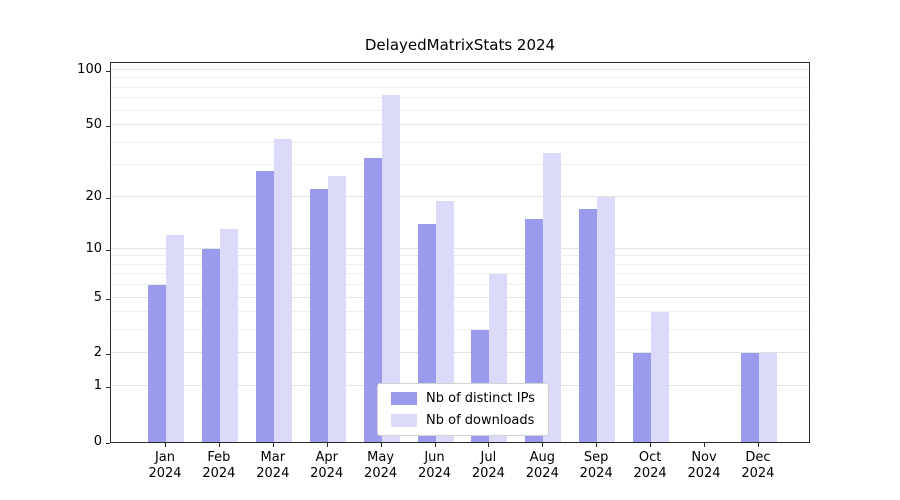  What do you see at coordinates (489, 445) in the screenshot?
I see `x-tick-jul` at bounding box center [489, 445].